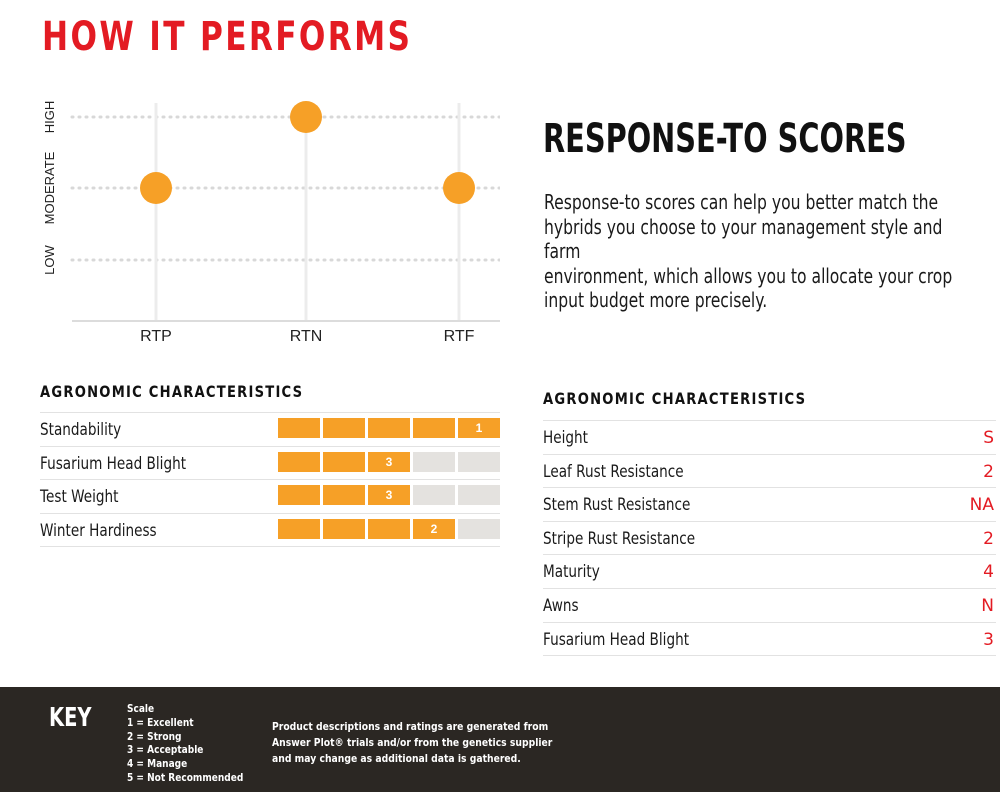 The height and width of the screenshot is (792, 1000). I want to click on x-tick-label: RTP, so click(156, 336).